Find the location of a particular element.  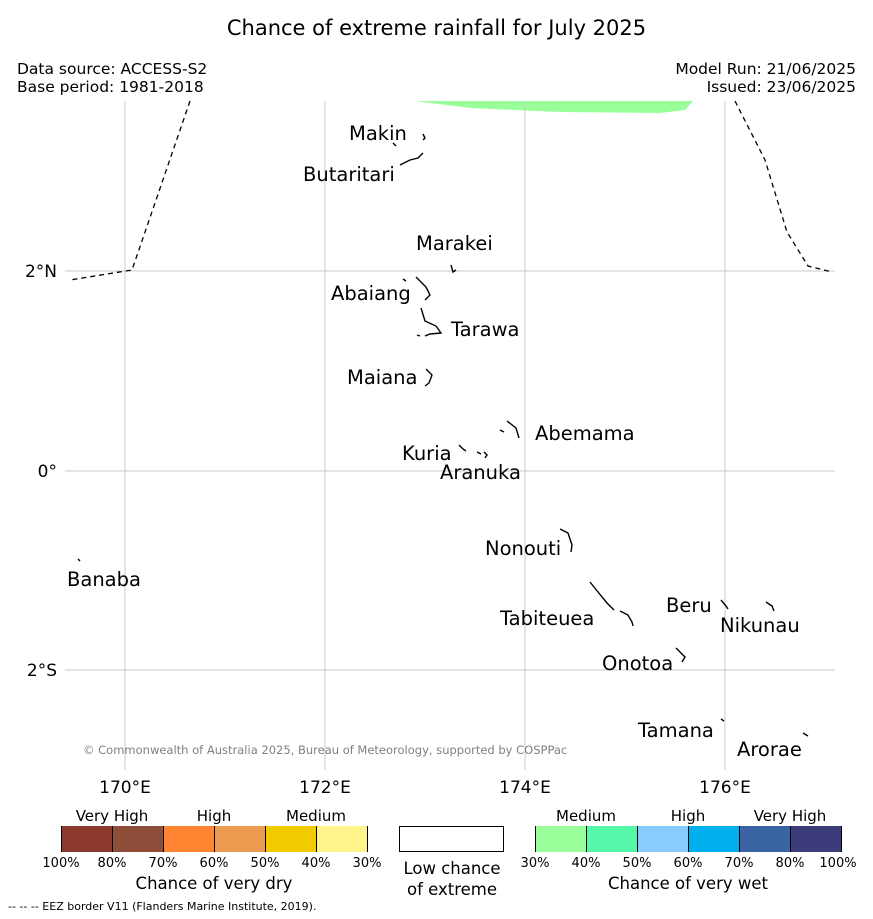

low-chance-swatch is located at coordinates (451, 839).